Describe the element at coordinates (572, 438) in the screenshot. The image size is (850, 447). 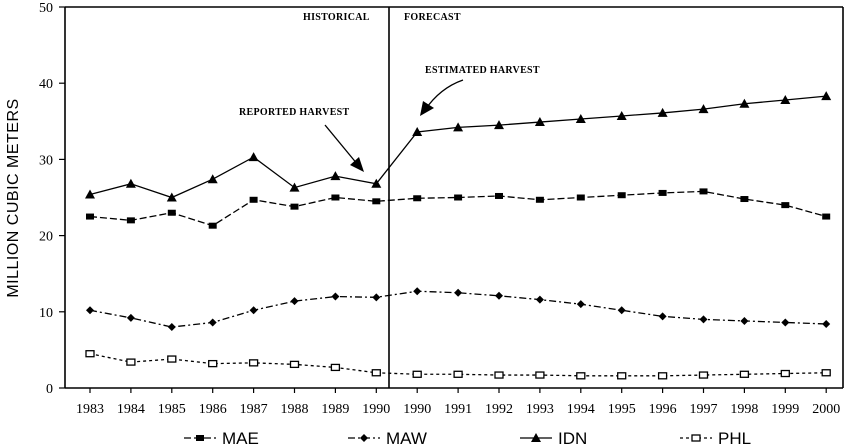
I see `legend-label-idn: IDN` at that location.